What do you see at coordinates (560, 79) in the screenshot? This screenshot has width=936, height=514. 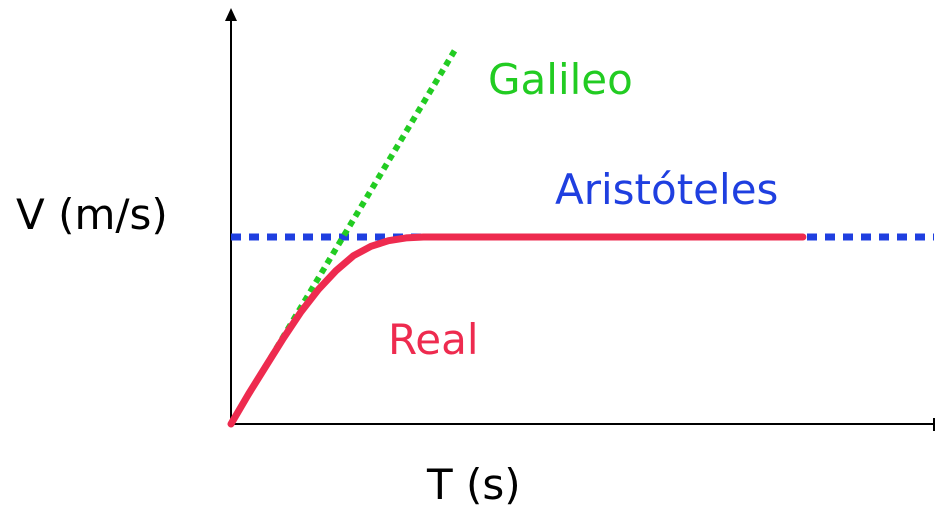 I see `series-label-galileo: Galileo` at bounding box center [560, 79].